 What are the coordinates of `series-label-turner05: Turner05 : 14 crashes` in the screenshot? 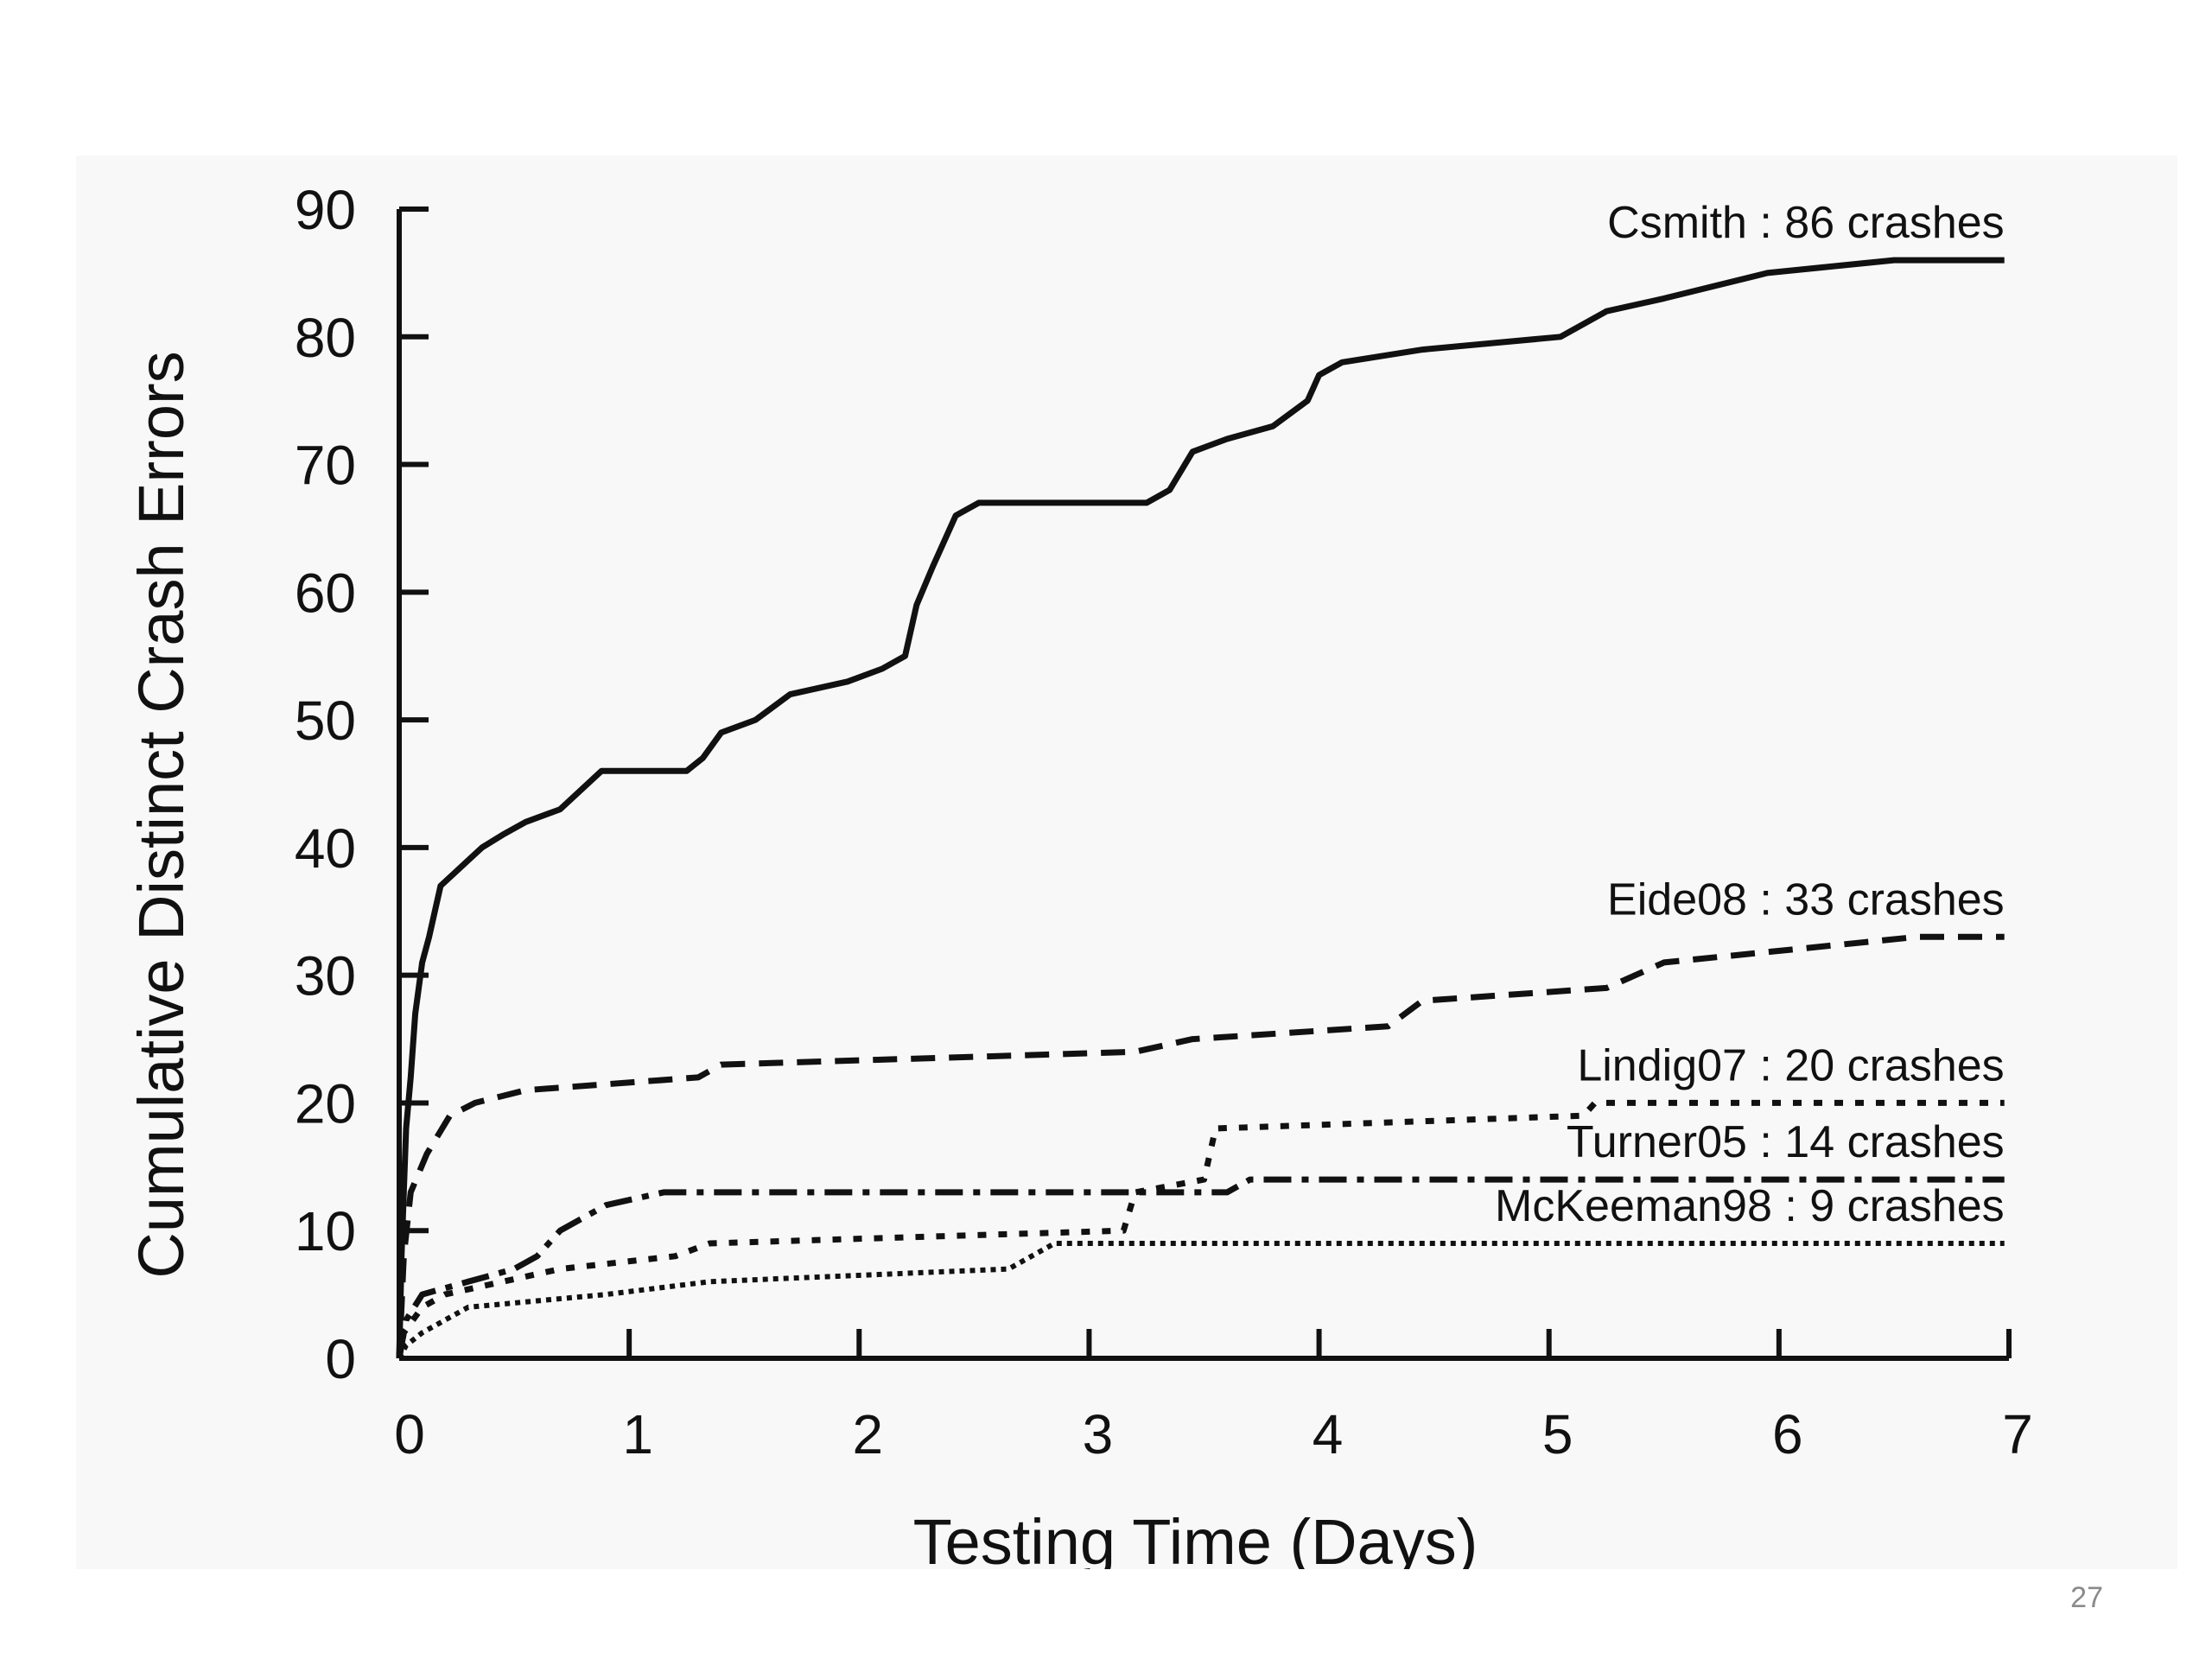 It's located at (1786, 1142).